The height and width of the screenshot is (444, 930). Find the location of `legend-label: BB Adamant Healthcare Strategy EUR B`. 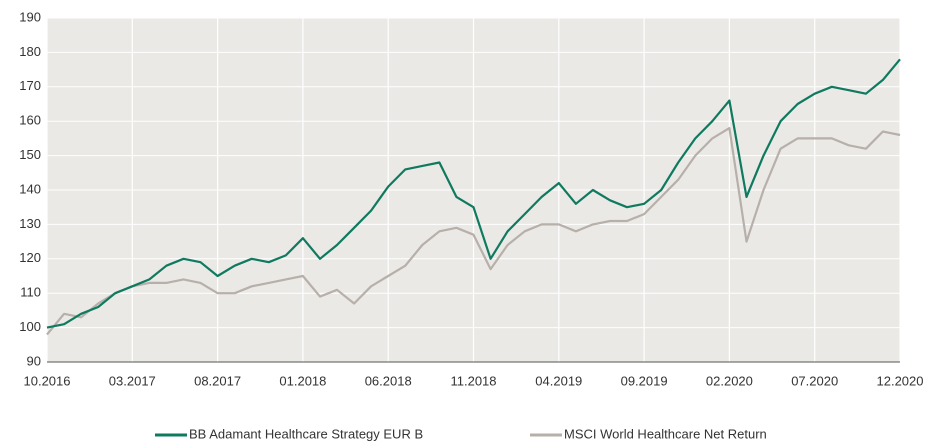

legend-label: BB Adamant Healthcare Strategy EUR B is located at coordinates (306, 433).